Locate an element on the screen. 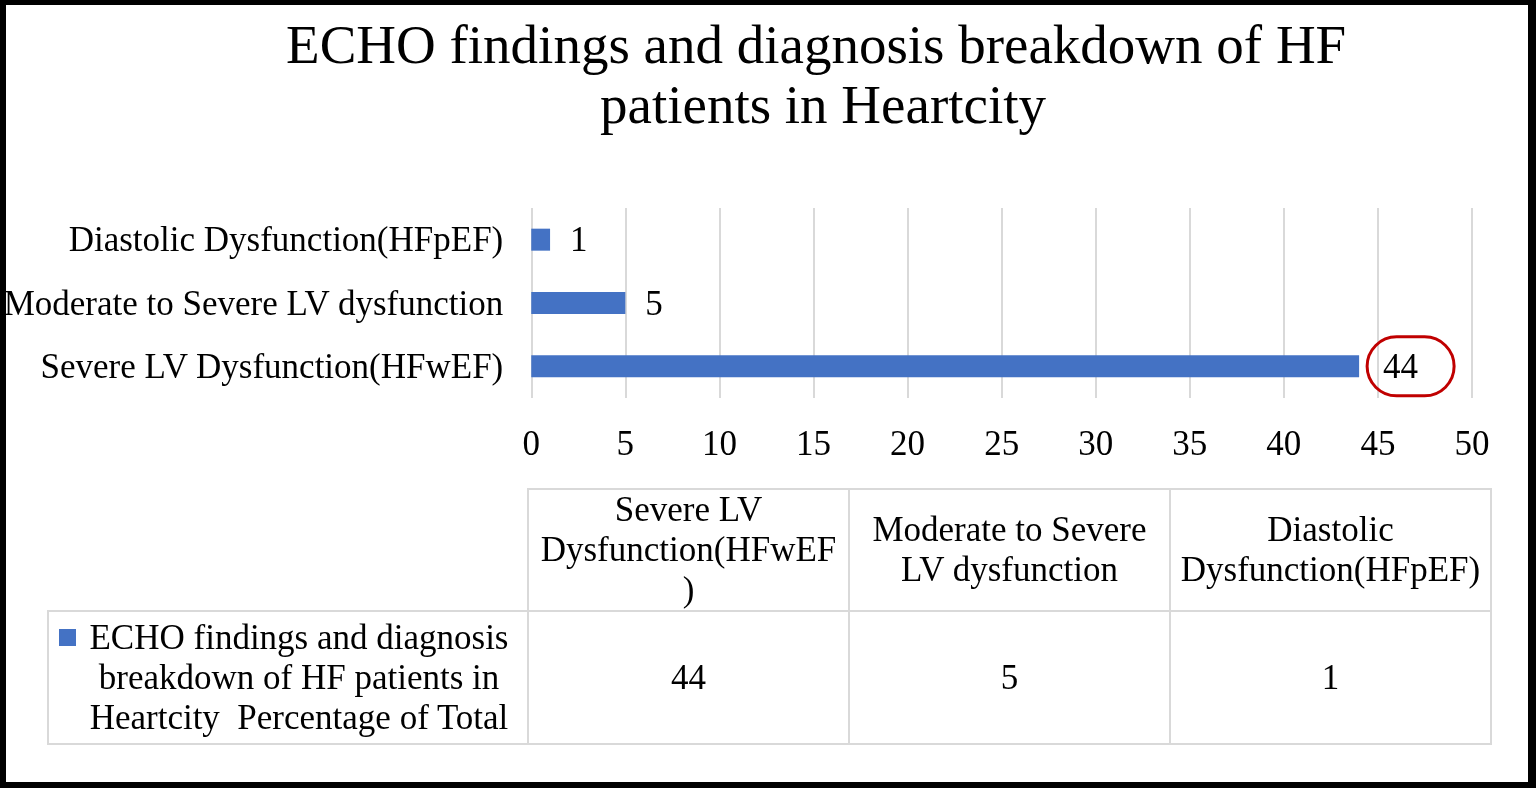 This screenshot has height=788, width=1536. data-label: 1 is located at coordinates (579, 240).